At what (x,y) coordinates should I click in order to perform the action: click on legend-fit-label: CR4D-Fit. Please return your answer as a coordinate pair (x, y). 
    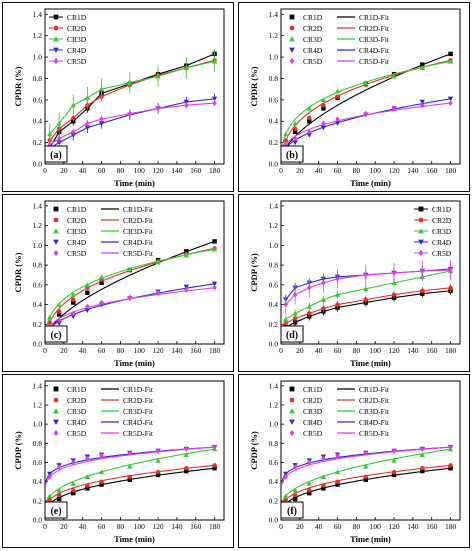
    Looking at the image, I should click on (138, 242).